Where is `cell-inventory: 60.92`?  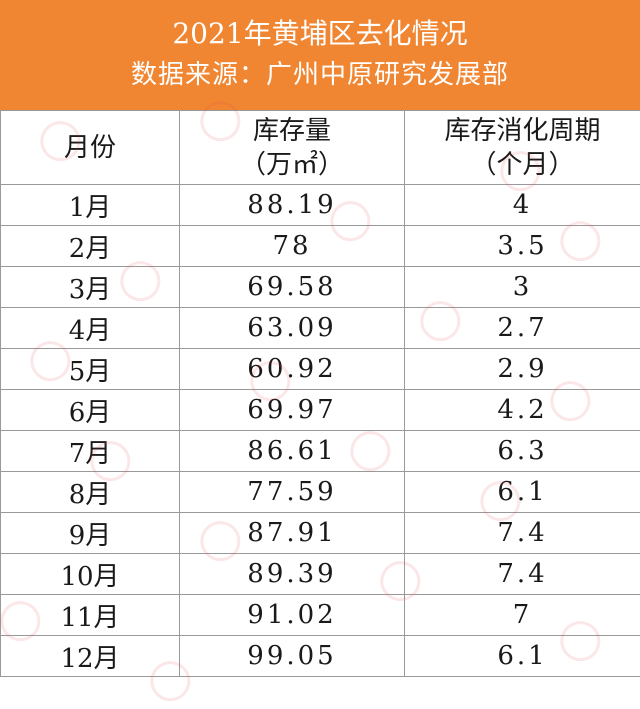 cell-inventory: 60.92 is located at coordinates (292, 369).